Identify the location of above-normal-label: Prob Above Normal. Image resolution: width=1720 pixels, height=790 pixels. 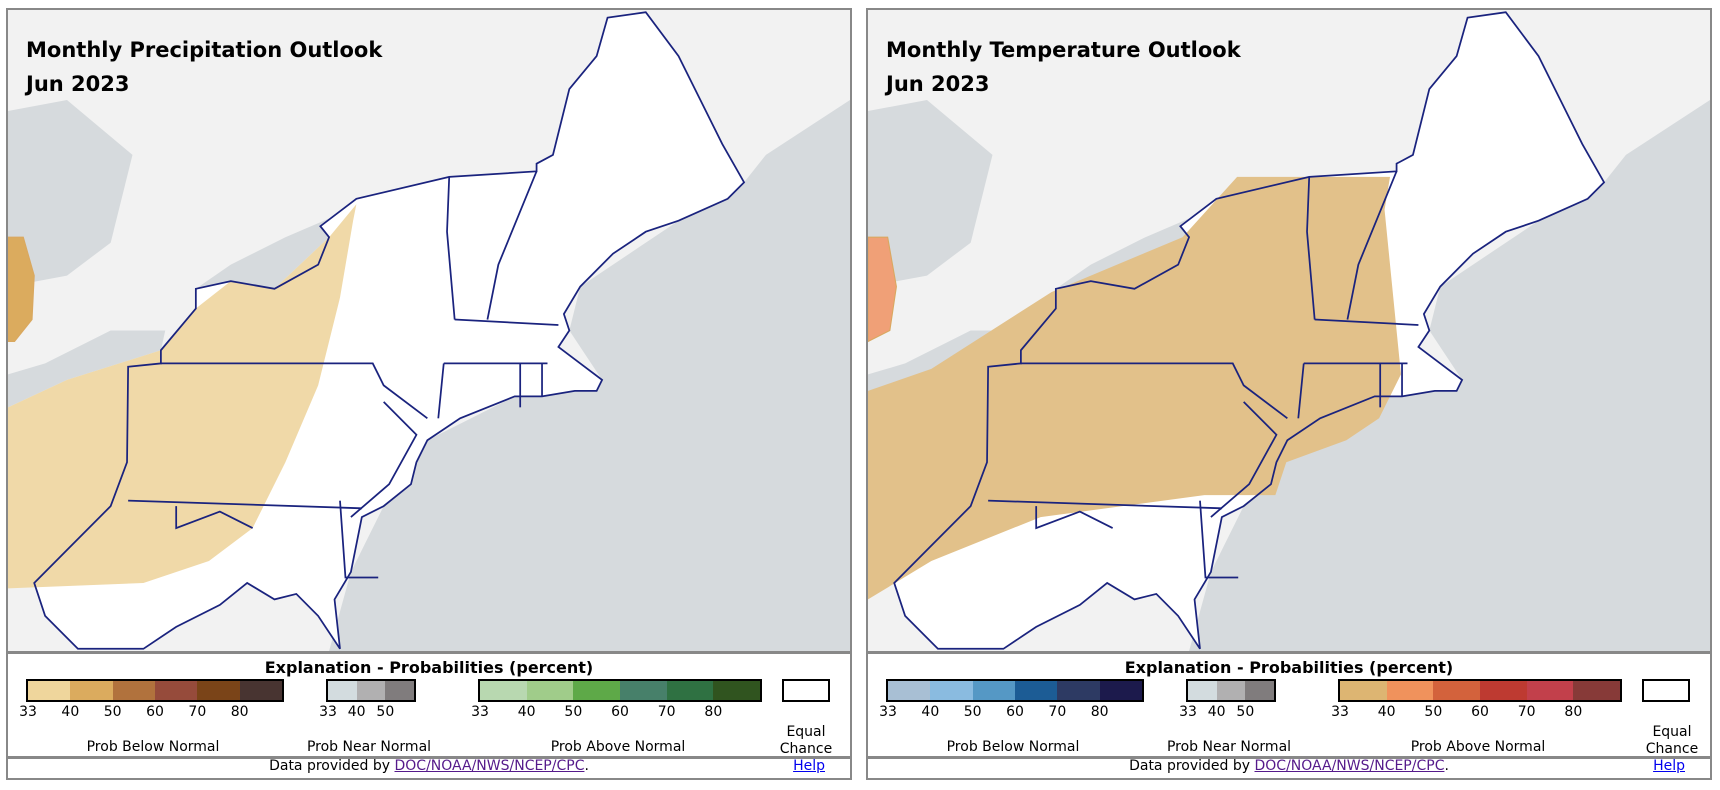
(618, 747).